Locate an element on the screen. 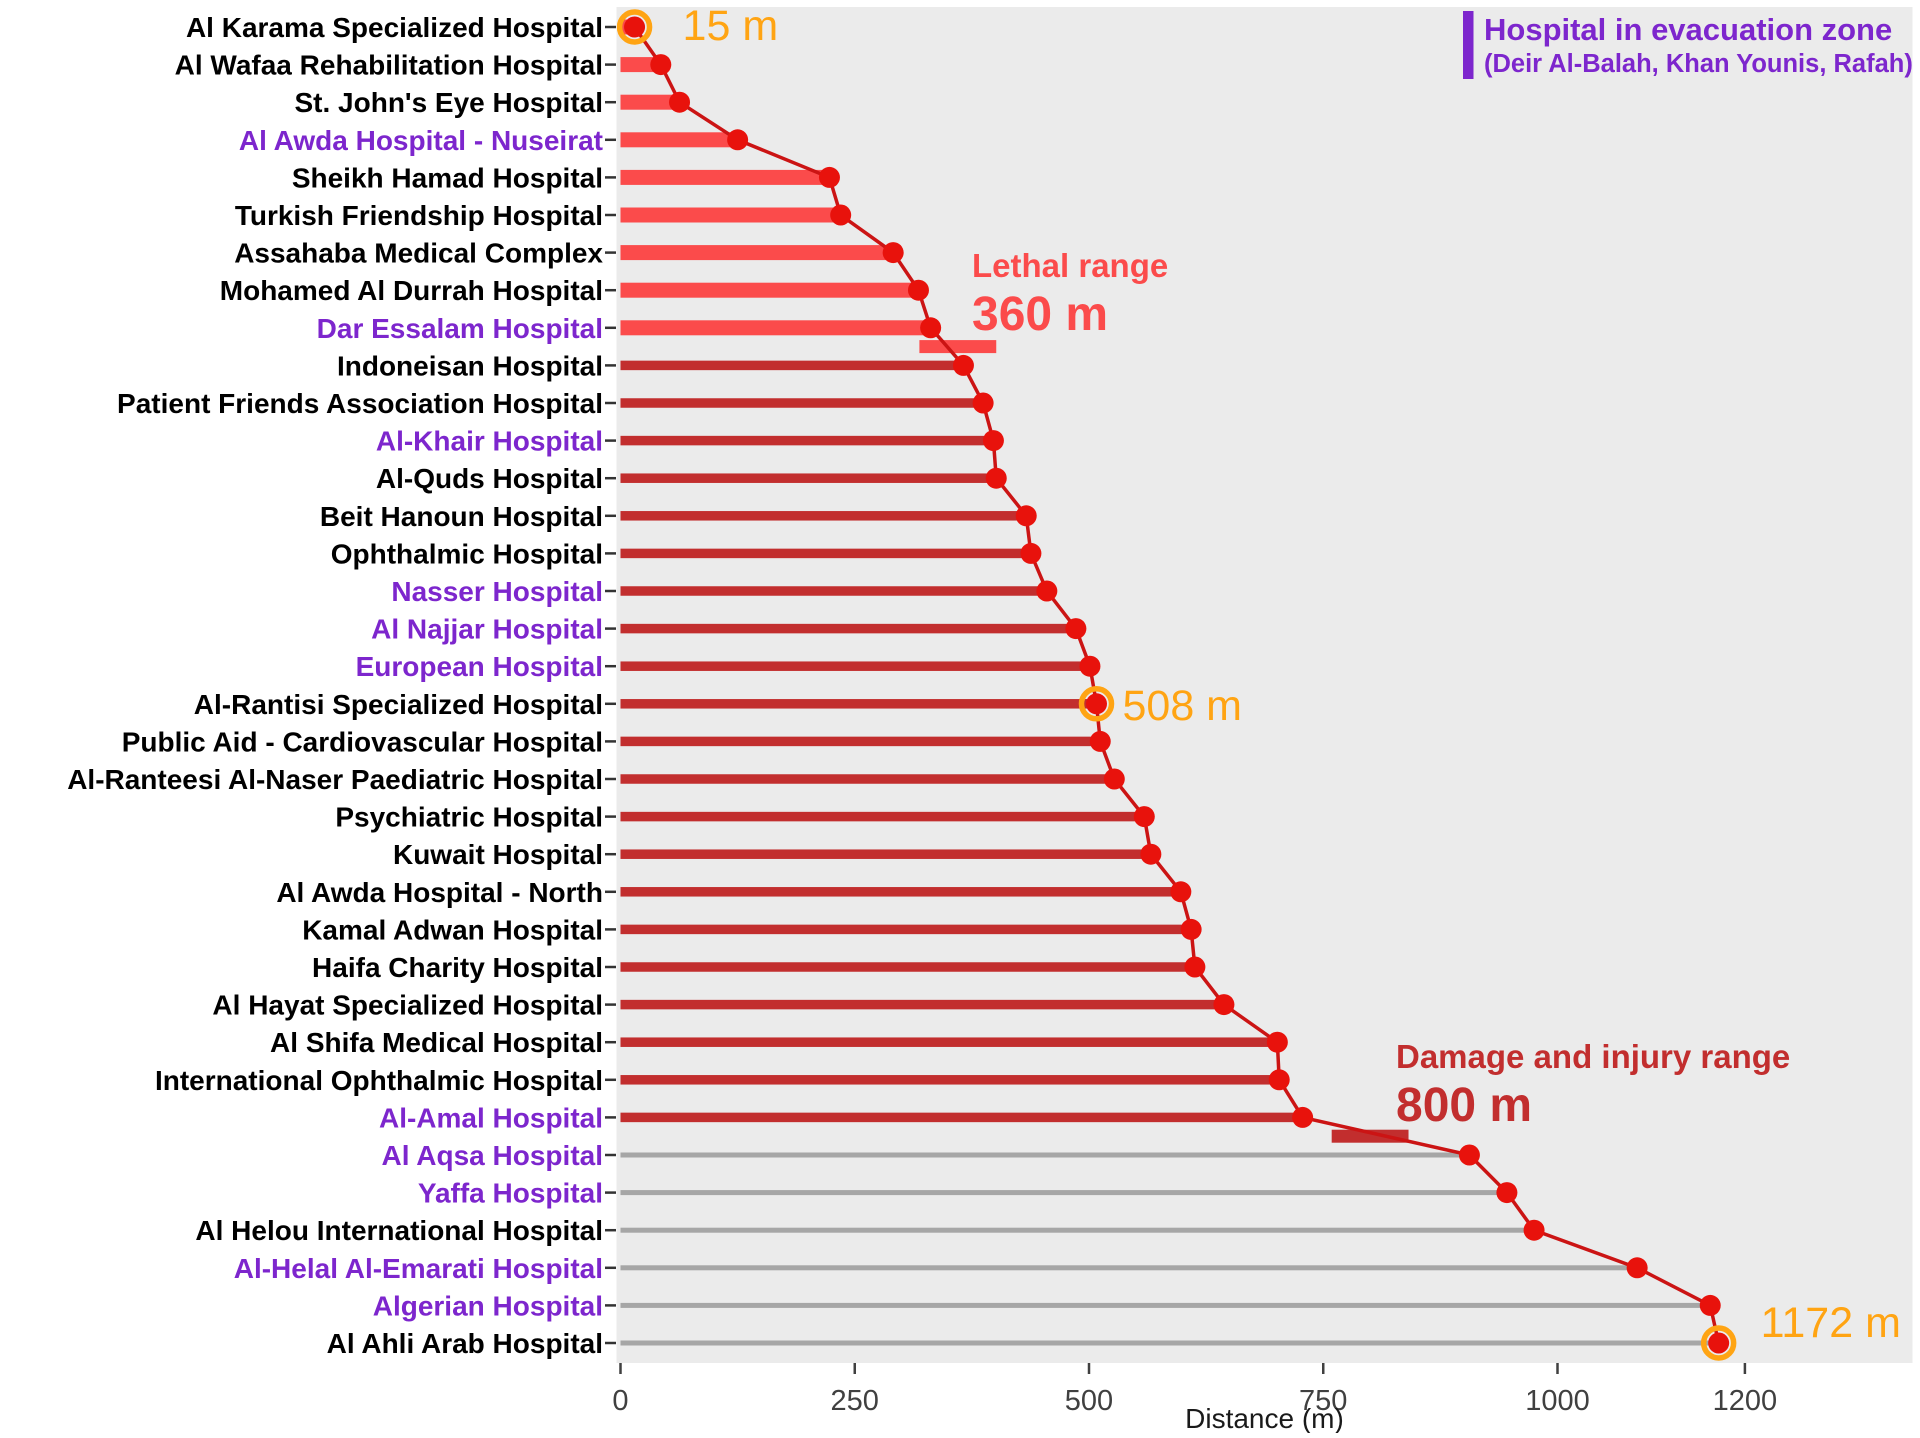 The height and width of the screenshot is (1438, 1920). hospital-label: Sheikh Hamad Hospital is located at coordinates (447, 177).